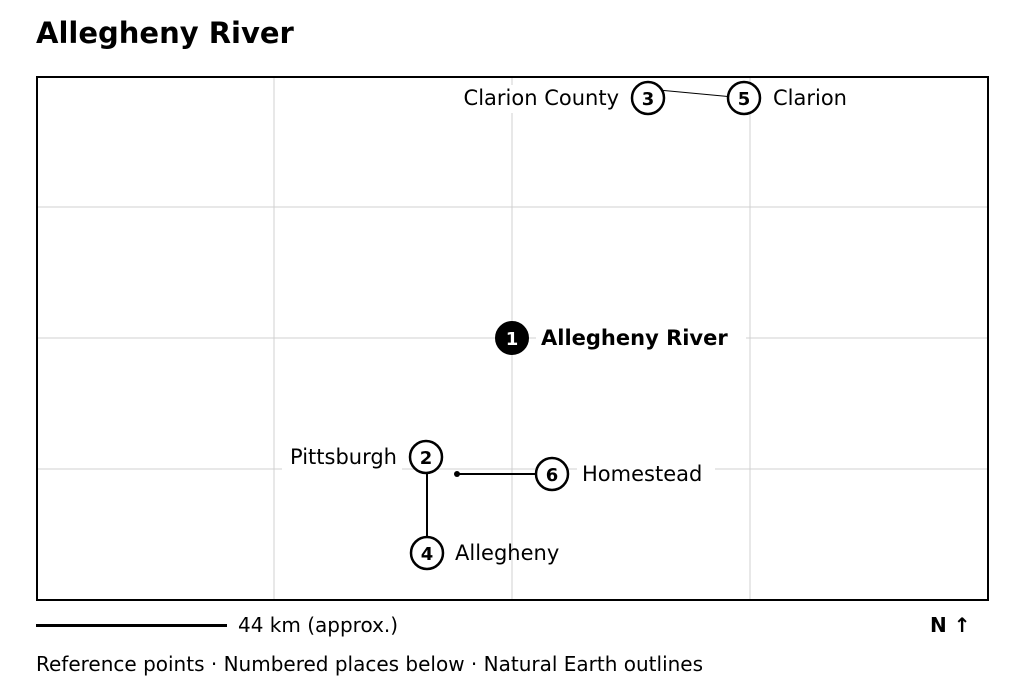 This screenshot has height=692, width=1024. I want to click on place-number-1: 1, so click(512, 339).